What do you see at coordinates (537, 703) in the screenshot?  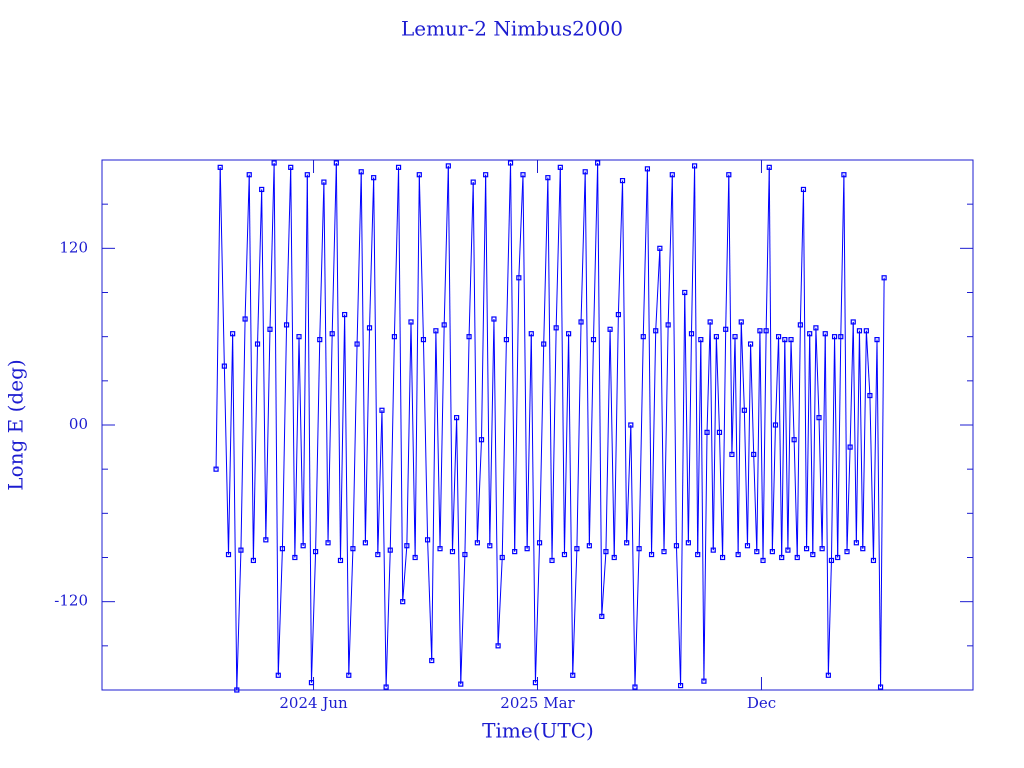 I see `x-tick-label: 2025 Mar` at bounding box center [537, 703].